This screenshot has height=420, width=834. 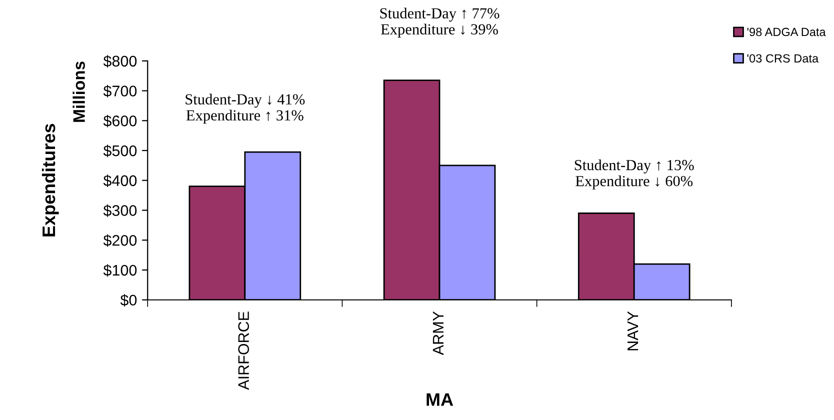 I want to click on x-tick-label: AIRFORCE, so click(x=244, y=351).